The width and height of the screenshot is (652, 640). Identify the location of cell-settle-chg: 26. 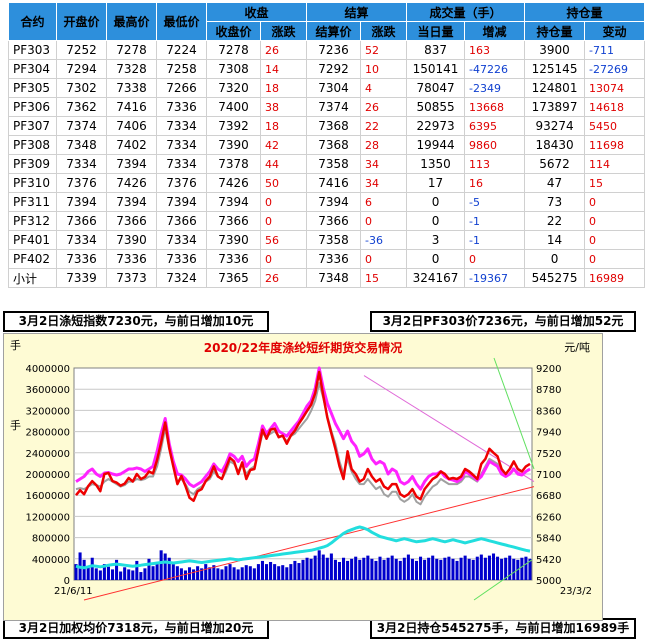
(384, 107).